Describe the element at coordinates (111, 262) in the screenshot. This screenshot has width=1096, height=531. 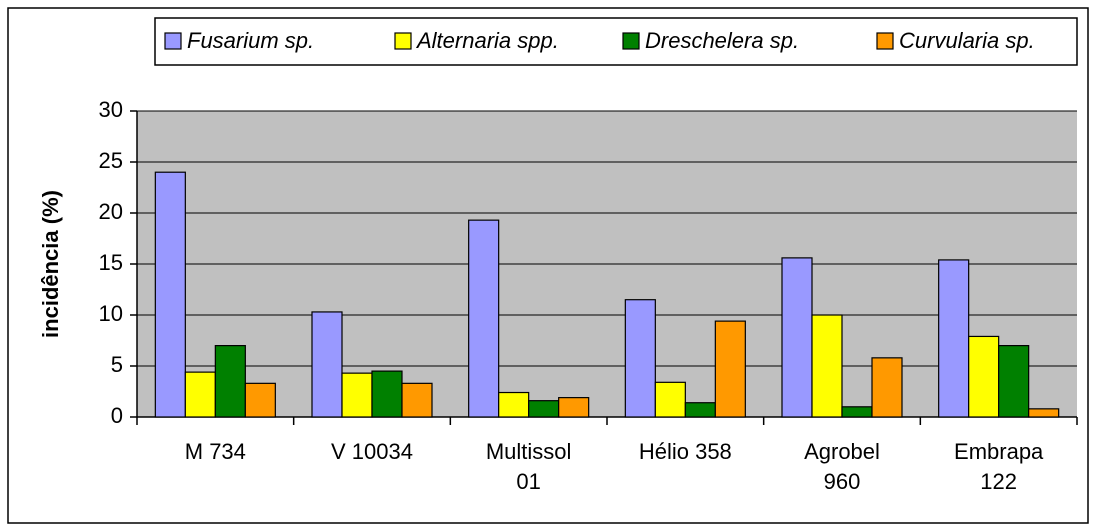
I see `y-tick-label: 15` at that location.